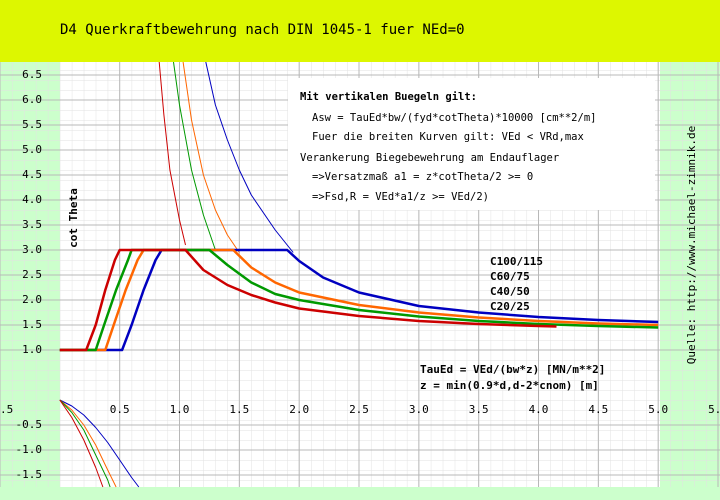 Image resolution: width=720 pixels, height=500 pixels. What do you see at coordinates (691, 245) in the screenshot?
I see `source: Quelle: http://www.michael-zimnik.de` at bounding box center [691, 245].